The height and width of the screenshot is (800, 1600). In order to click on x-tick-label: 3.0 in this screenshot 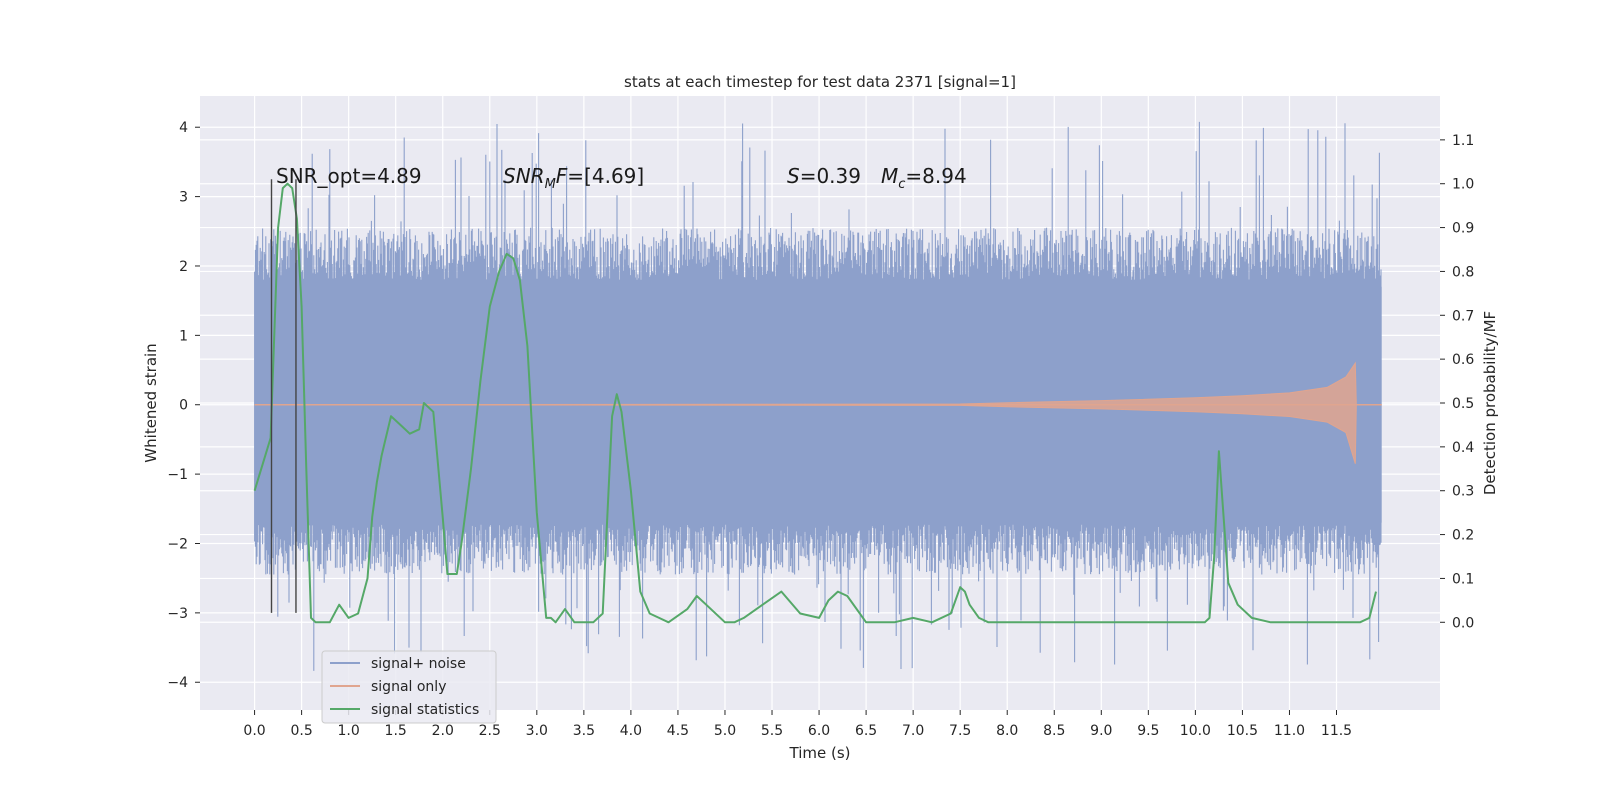, I will do `click(537, 731)`.